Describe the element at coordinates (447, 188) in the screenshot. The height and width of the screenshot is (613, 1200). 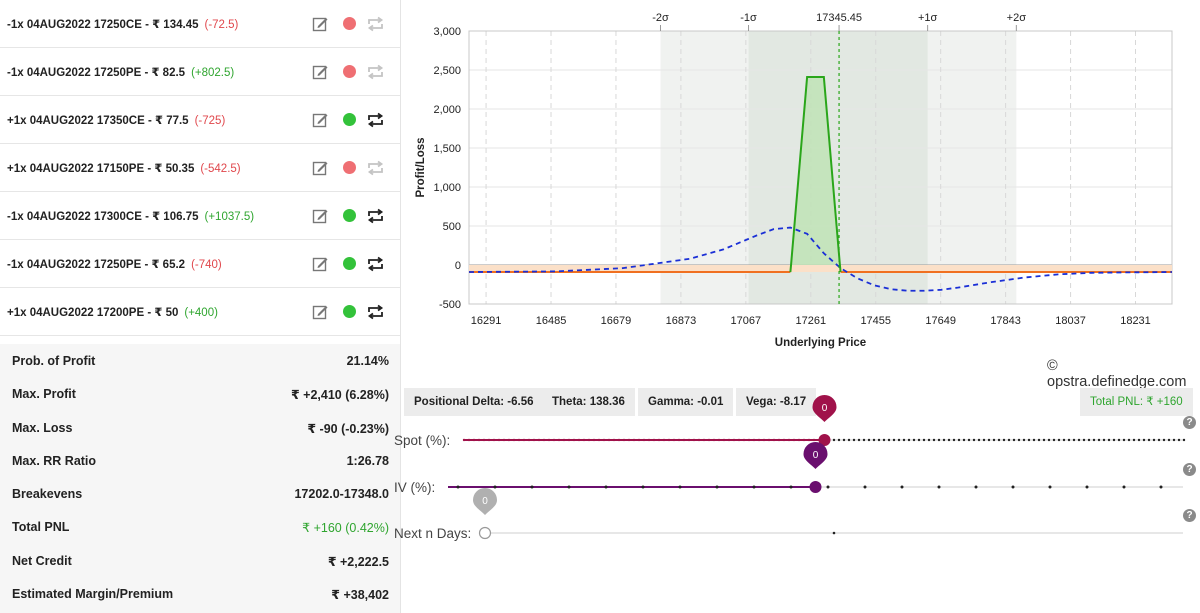
I see `y-tick-label: 1,000` at that location.